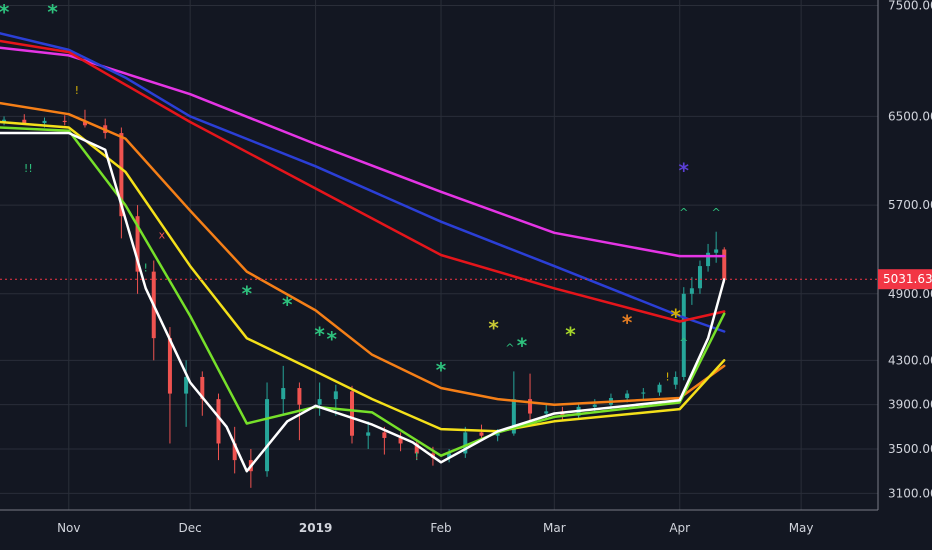  Describe the element at coordinates (28, 168) in the screenshot. I see `small-signal-marker: !!` at that location.